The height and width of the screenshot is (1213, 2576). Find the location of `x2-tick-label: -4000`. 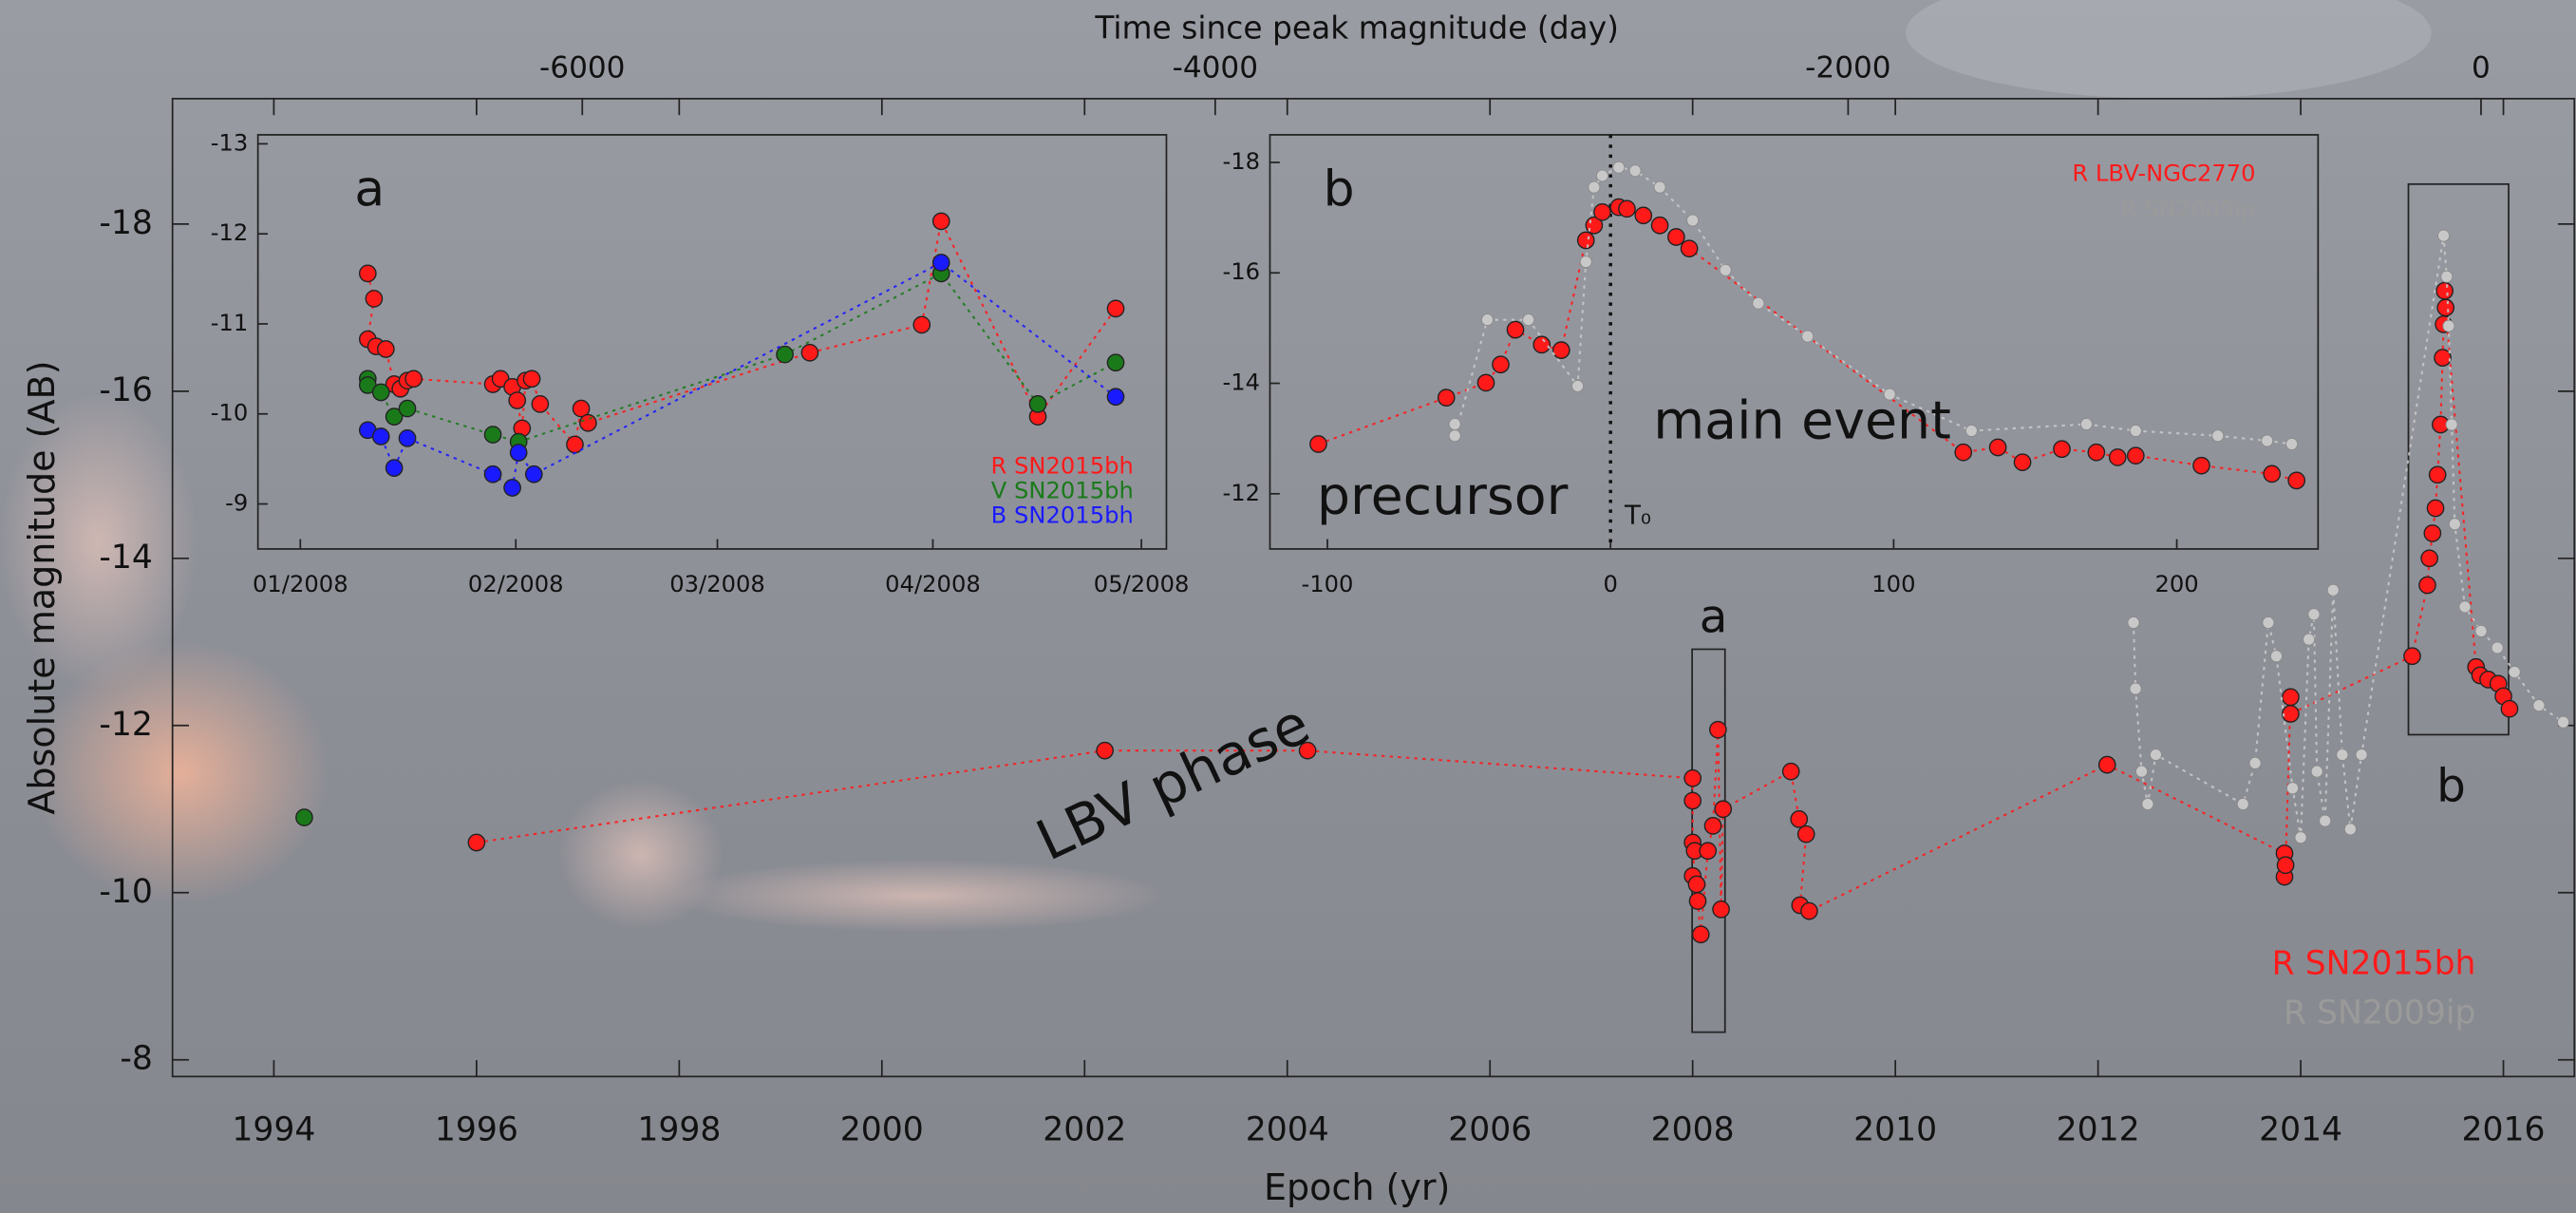

x2-tick-label: -4000 is located at coordinates (1215, 68).